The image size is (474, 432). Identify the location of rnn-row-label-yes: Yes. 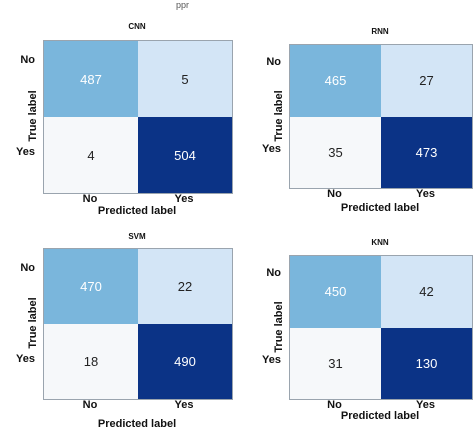
(271, 149).